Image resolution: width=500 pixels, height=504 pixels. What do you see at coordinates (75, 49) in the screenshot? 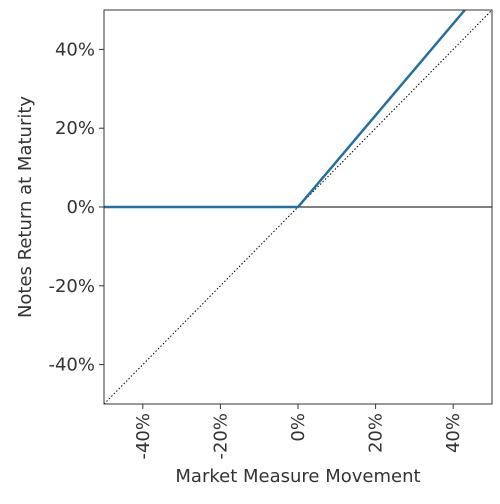
I see `y-tick-label: 40%` at bounding box center [75, 49].